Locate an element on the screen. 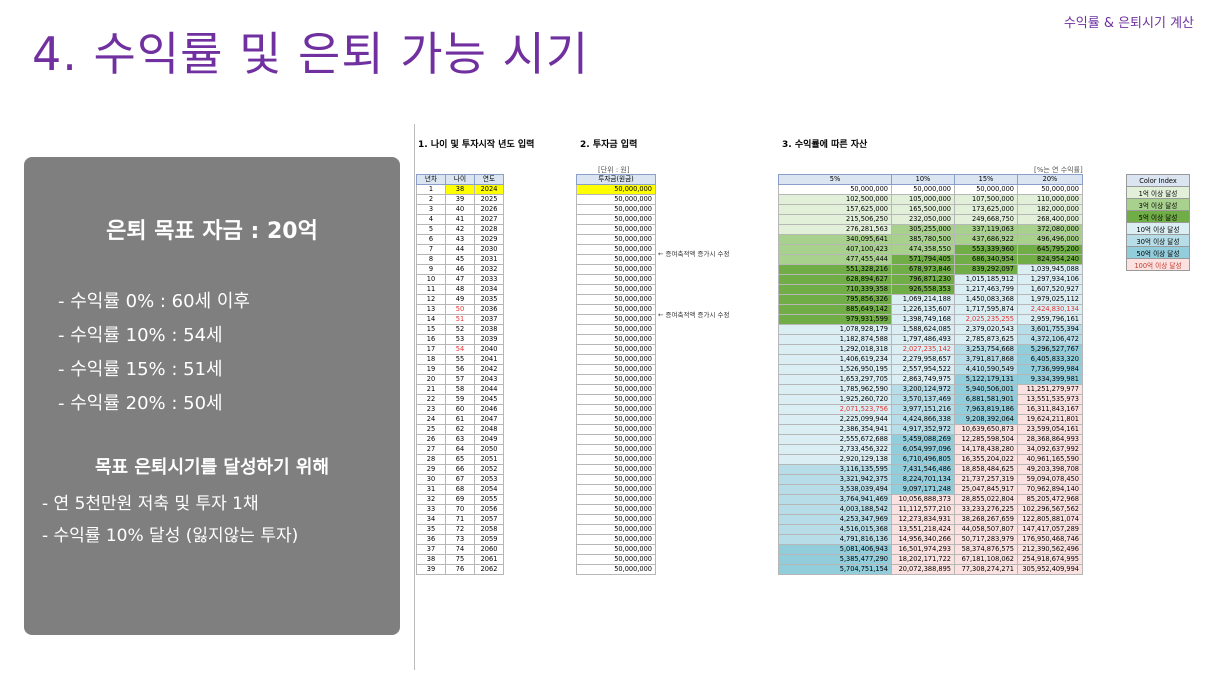  year-cell: 2034 is located at coordinates (489, 289).